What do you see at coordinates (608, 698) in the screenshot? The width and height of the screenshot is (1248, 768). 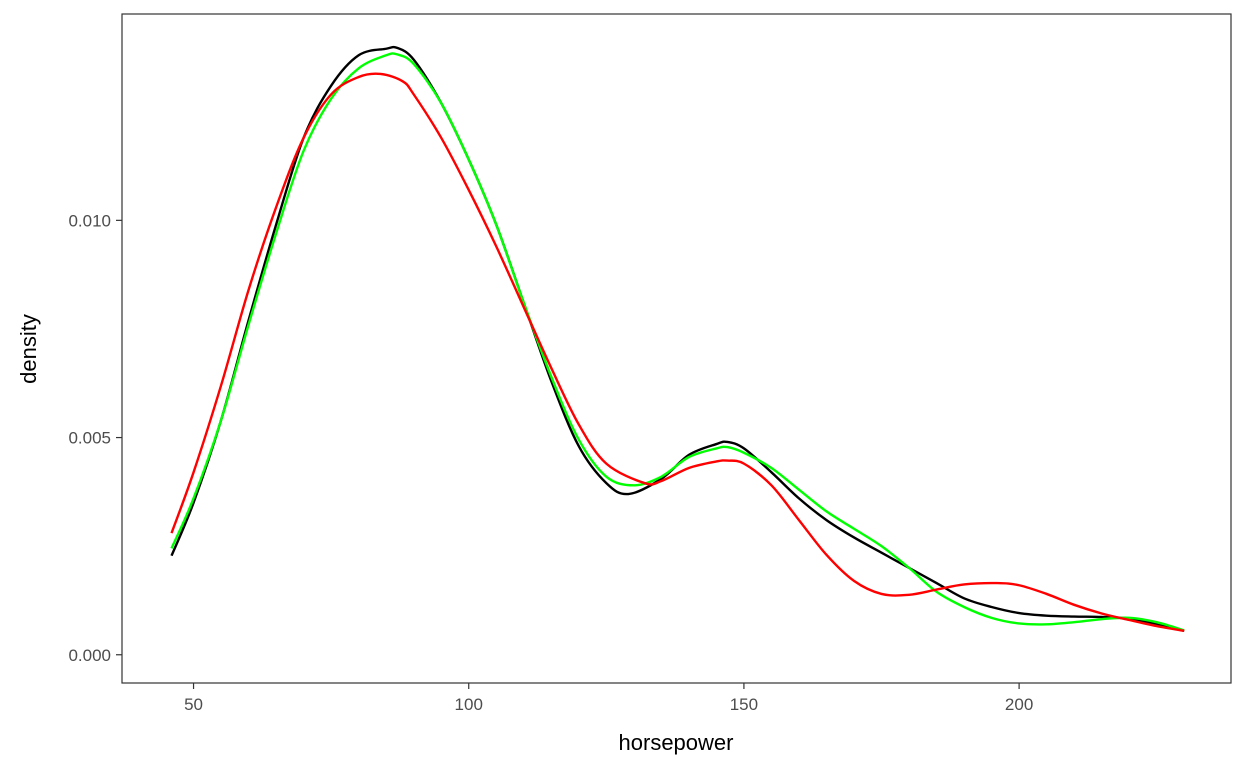 I see `x-axis-ticks: 50 100 150 200` at bounding box center [608, 698].